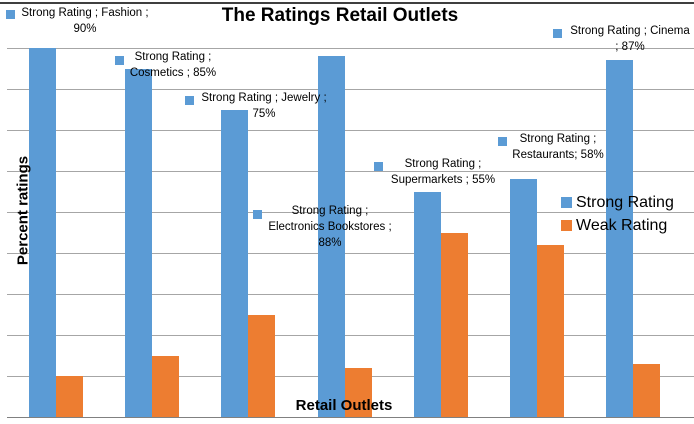  I want to click on legend: Strong Rating Weak Rating, so click(617, 214).